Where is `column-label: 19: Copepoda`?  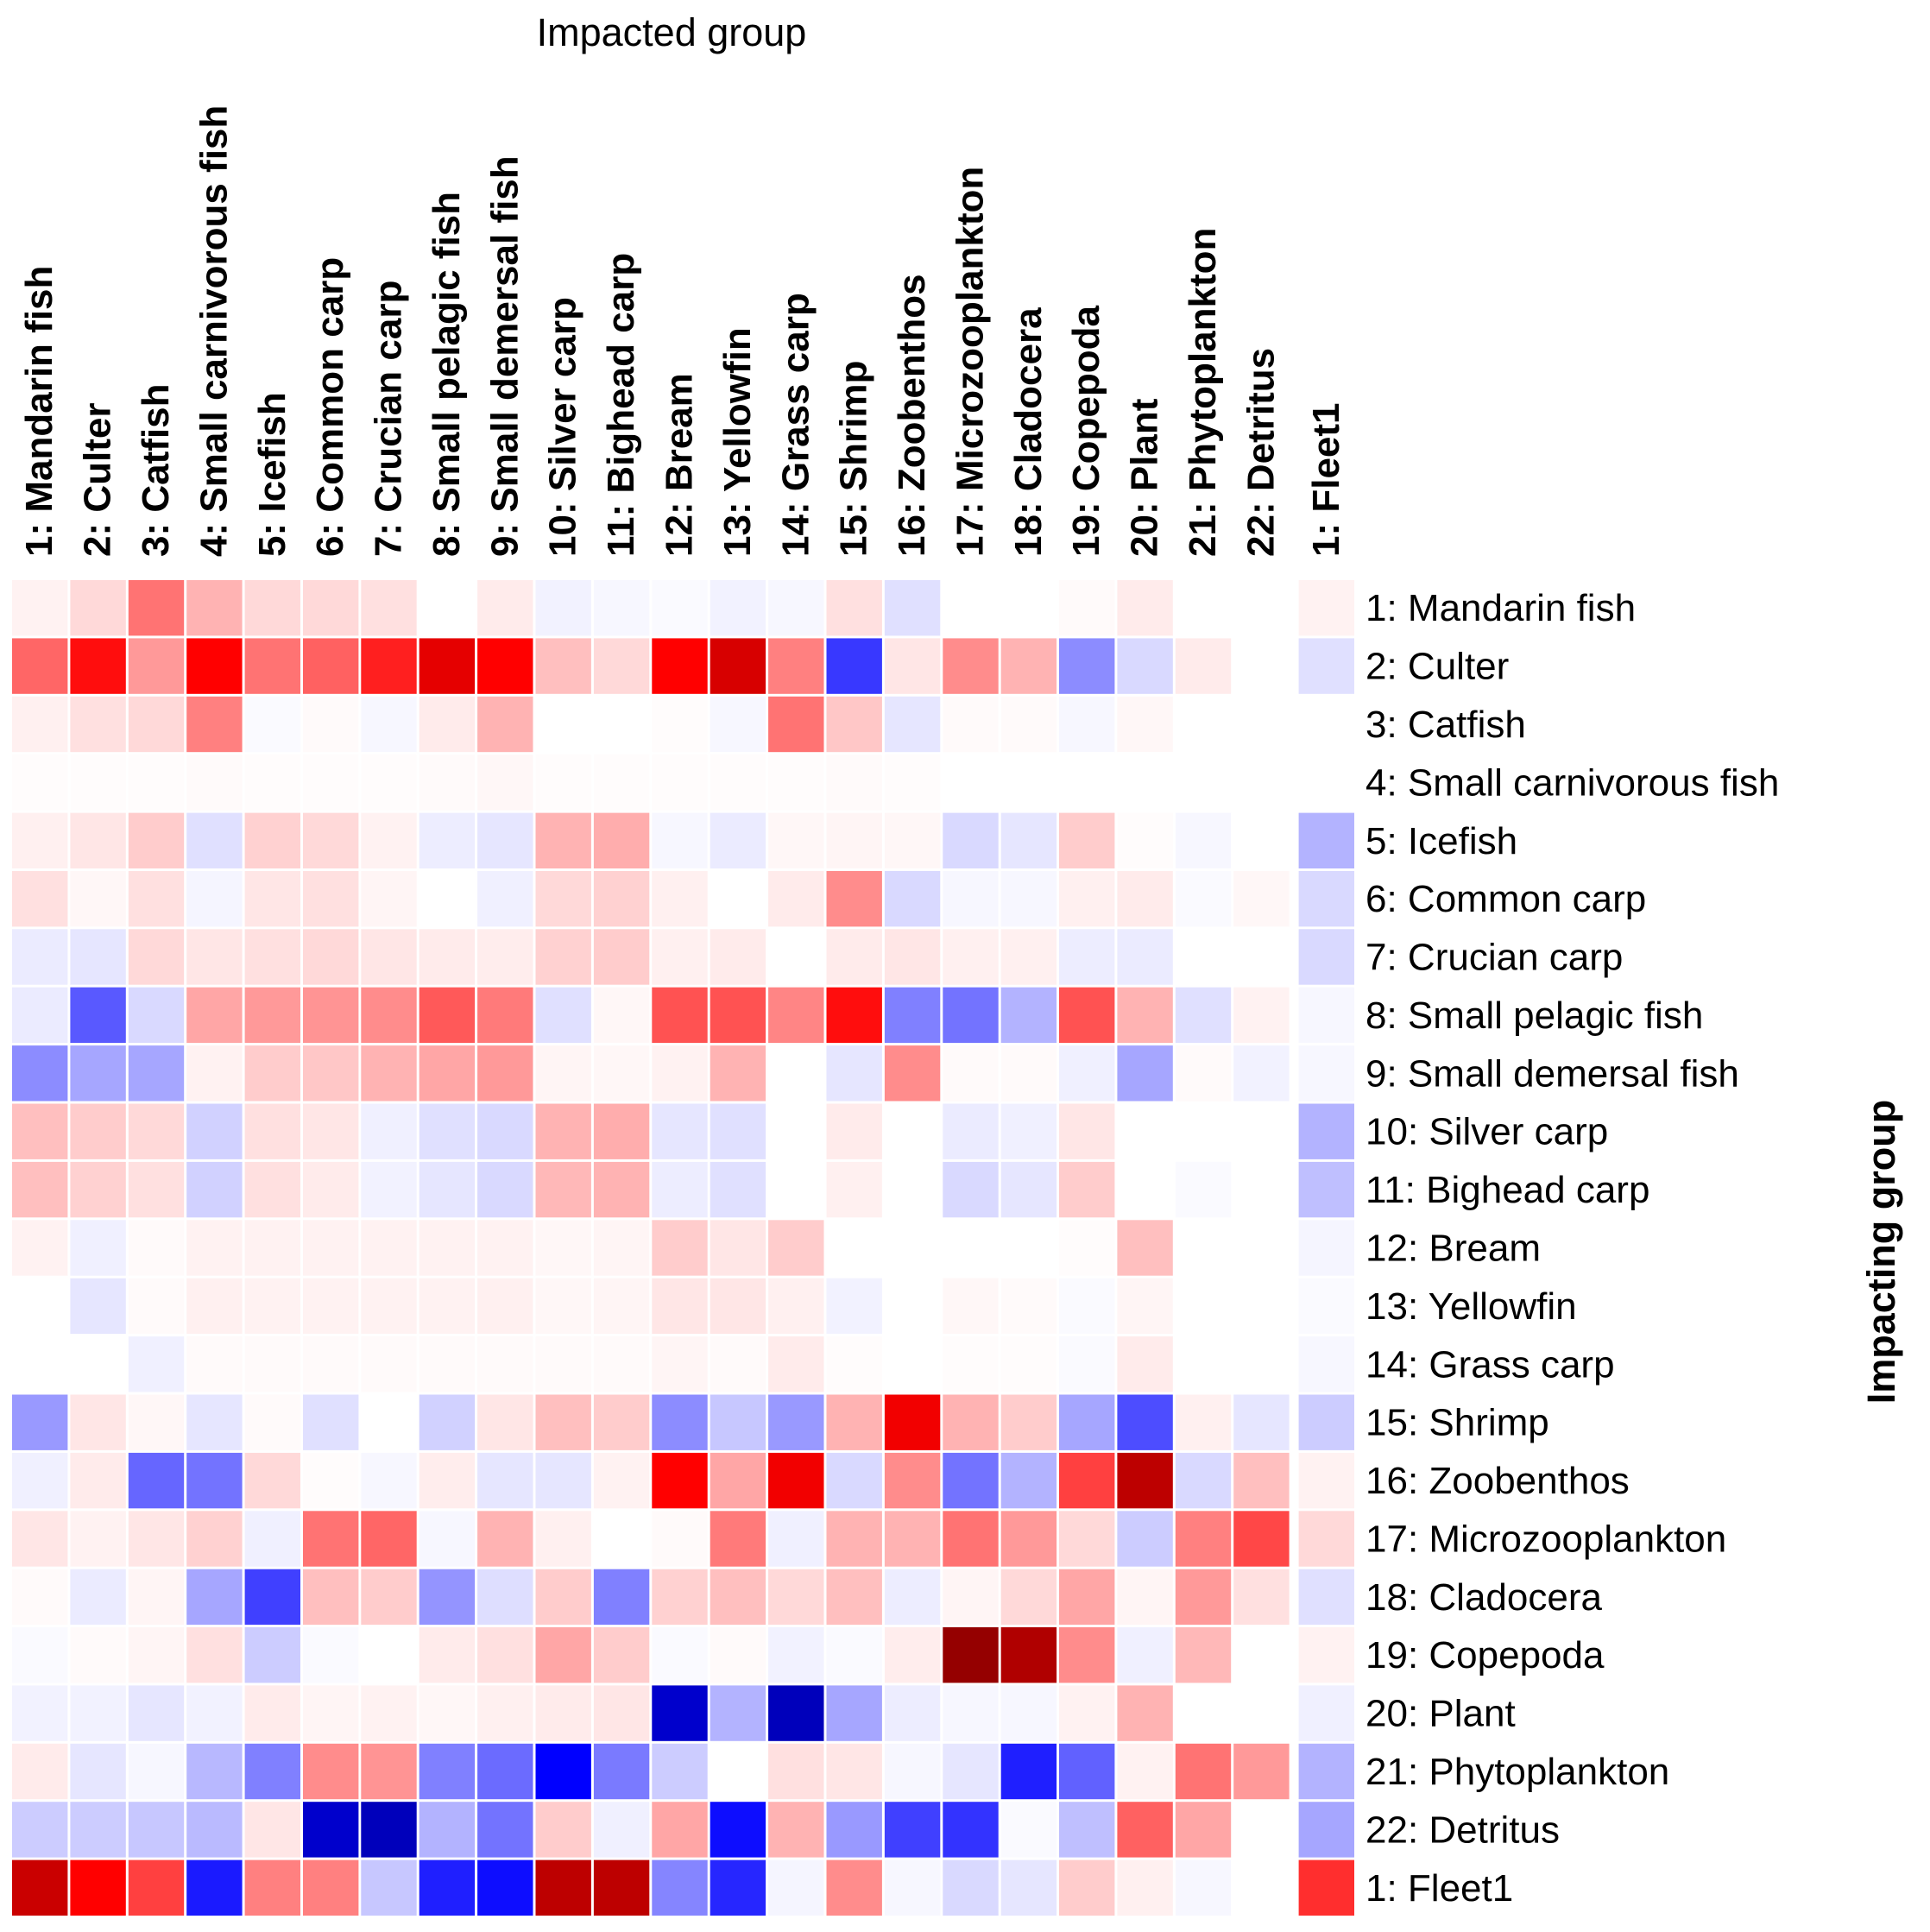 column-label: 19: Copepoda is located at coordinates (1086, 431).